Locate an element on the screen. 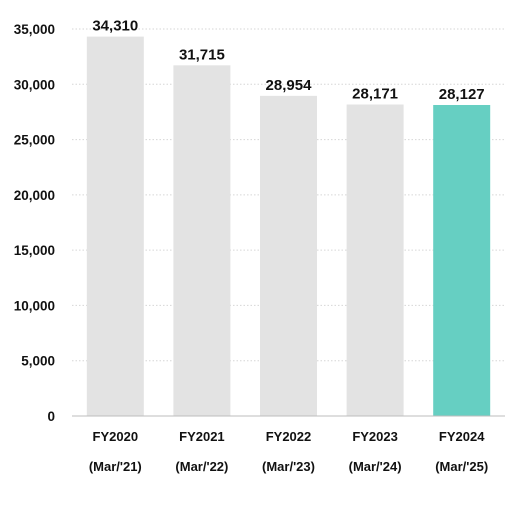  y-tick-label: 30,000 is located at coordinates (34, 84).